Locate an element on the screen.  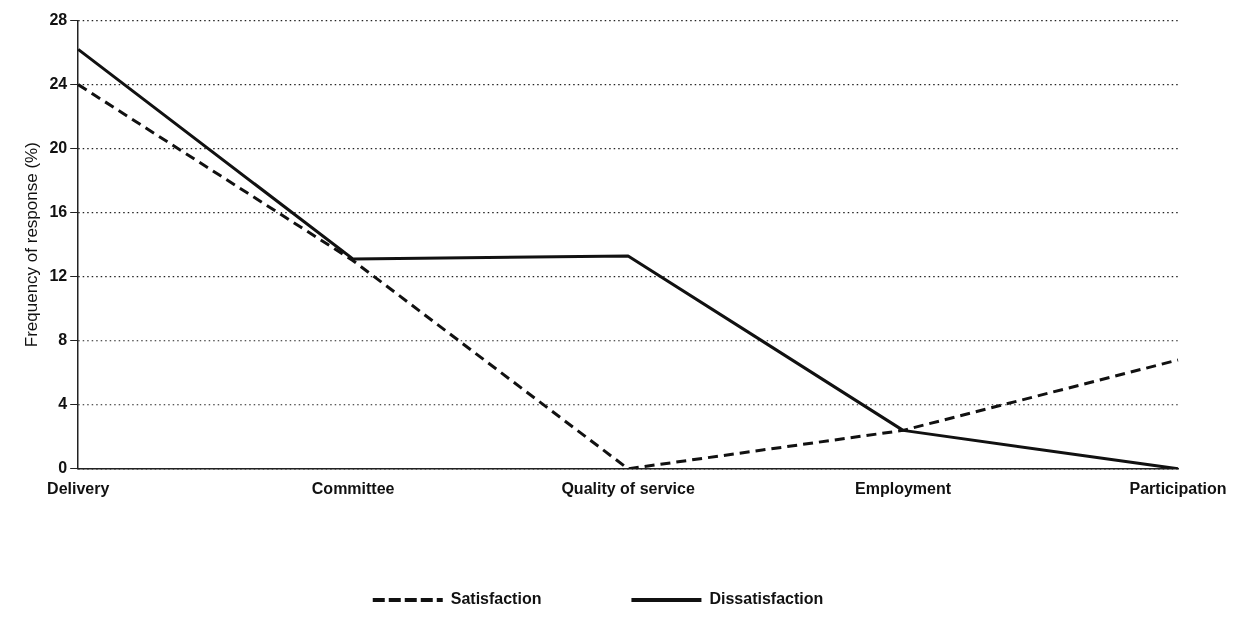
y-tick-label: 24 is located at coordinates (58, 84).